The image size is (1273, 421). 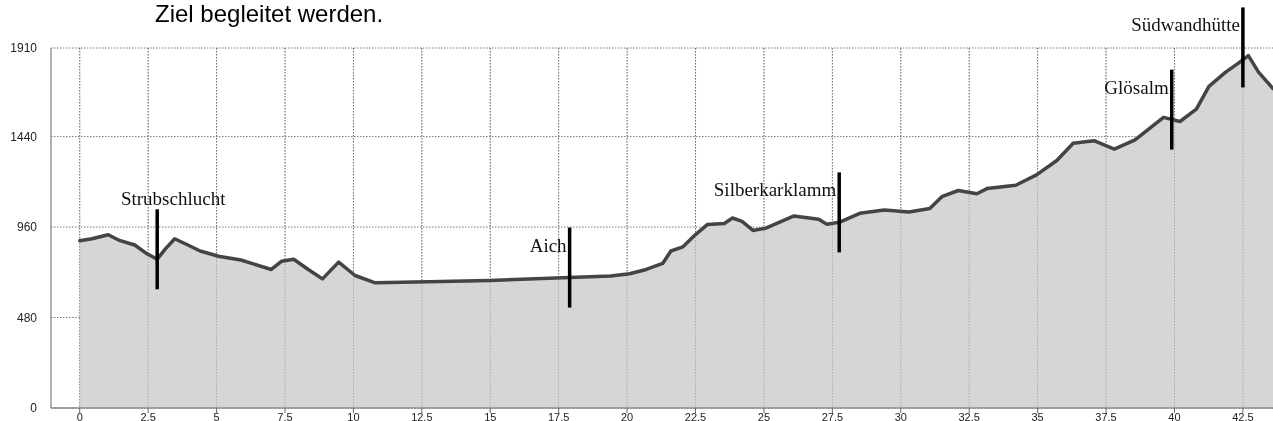 I want to click on x-tick-label: 7.5, so click(x=285, y=416).